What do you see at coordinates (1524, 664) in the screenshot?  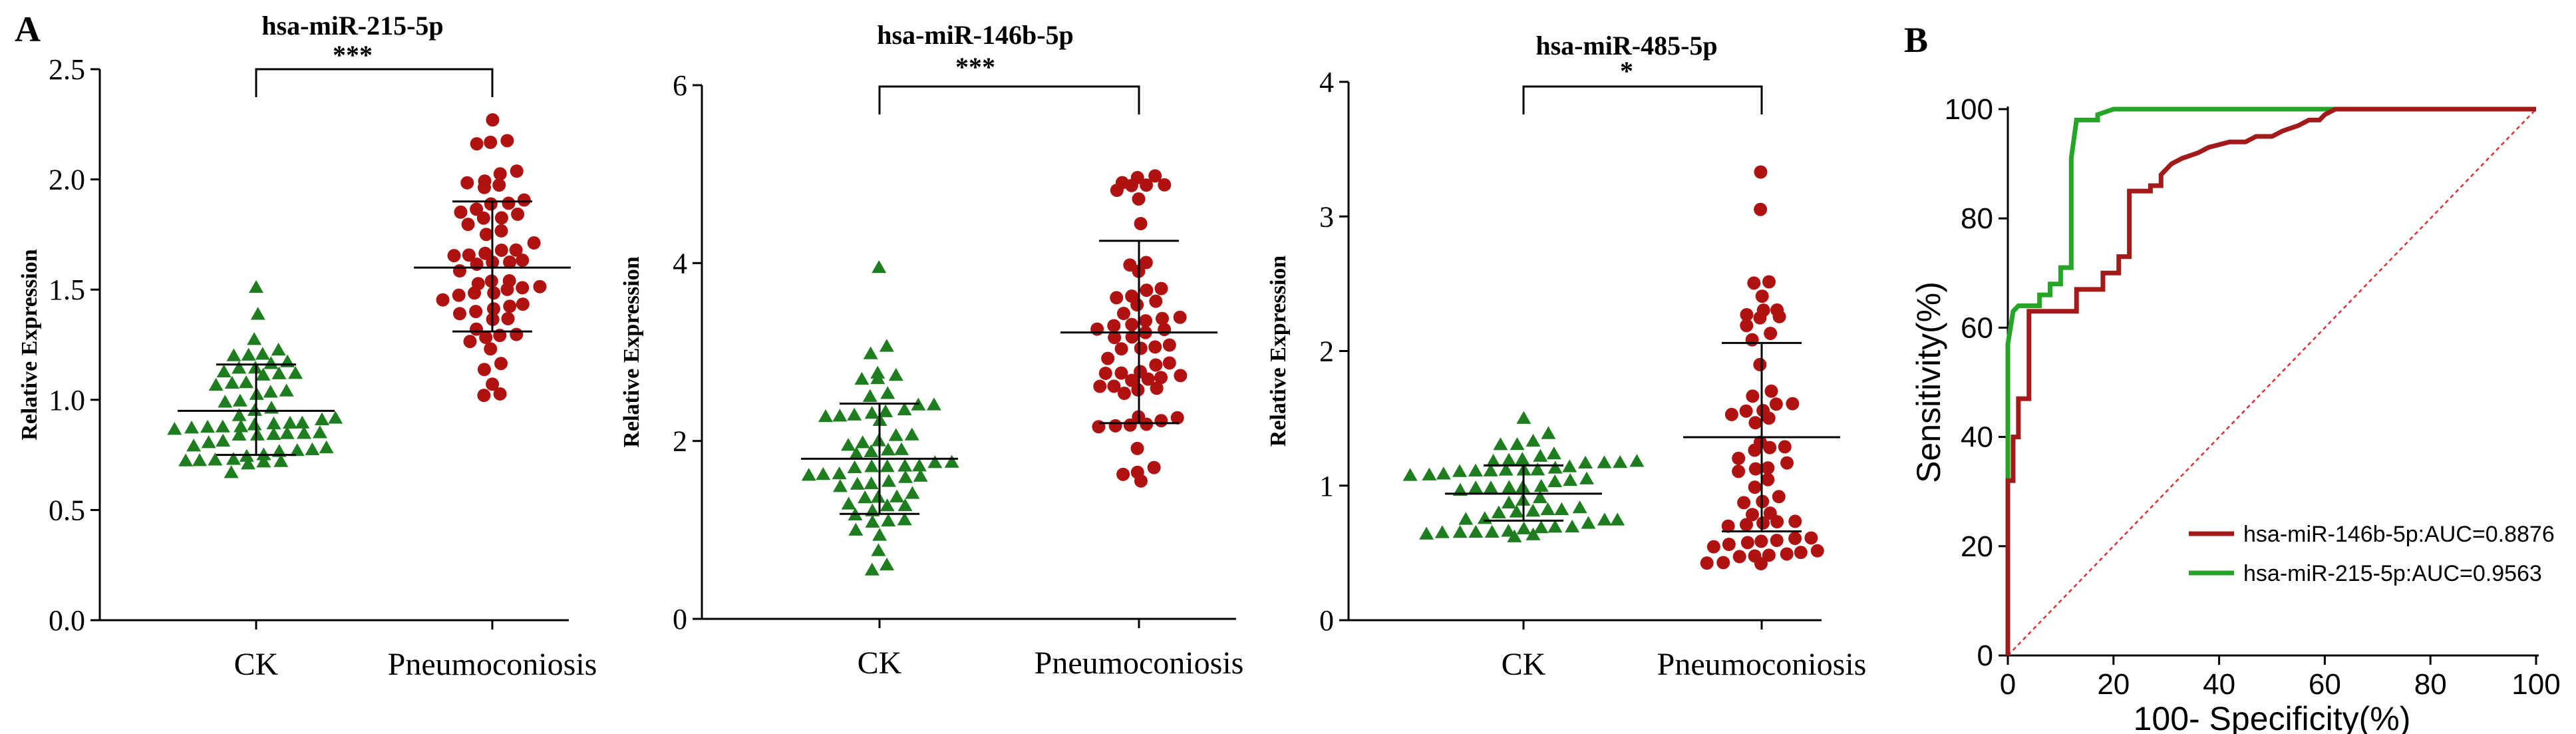 I see `x-category-label: CK` at bounding box center [1524, 664].